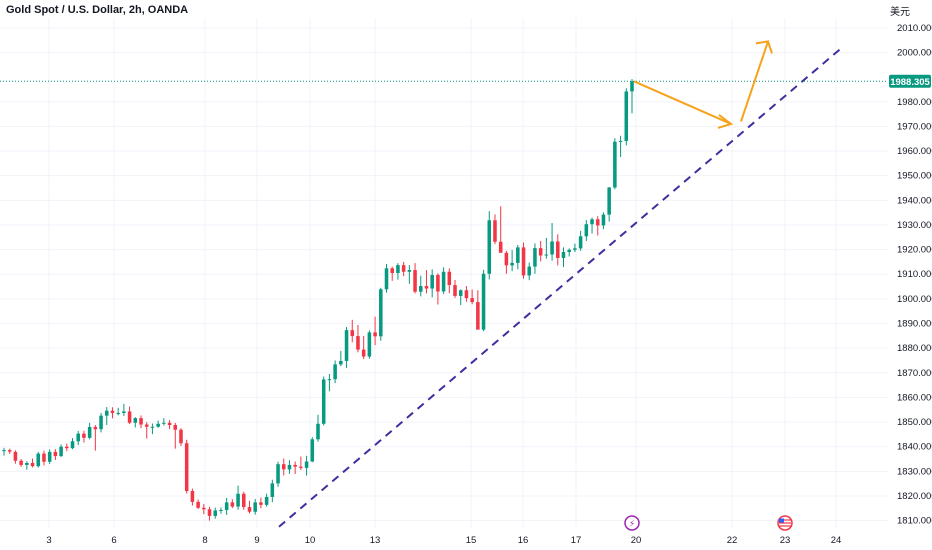  Describe the element at coordinates (732, 540) in the screenshot. I see `x-tick-label: 22` at that location.